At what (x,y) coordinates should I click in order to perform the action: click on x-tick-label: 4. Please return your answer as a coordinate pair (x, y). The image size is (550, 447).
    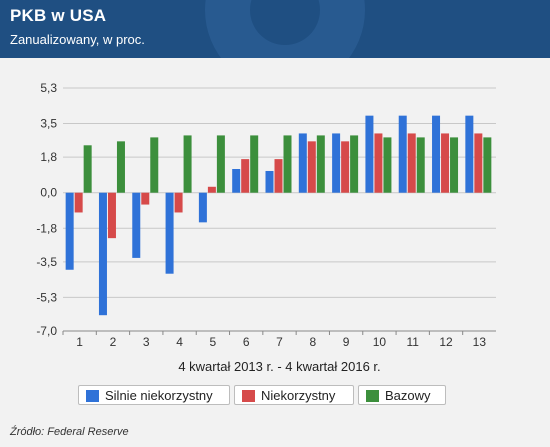
    Looking at the image, I should click on (179, 342).